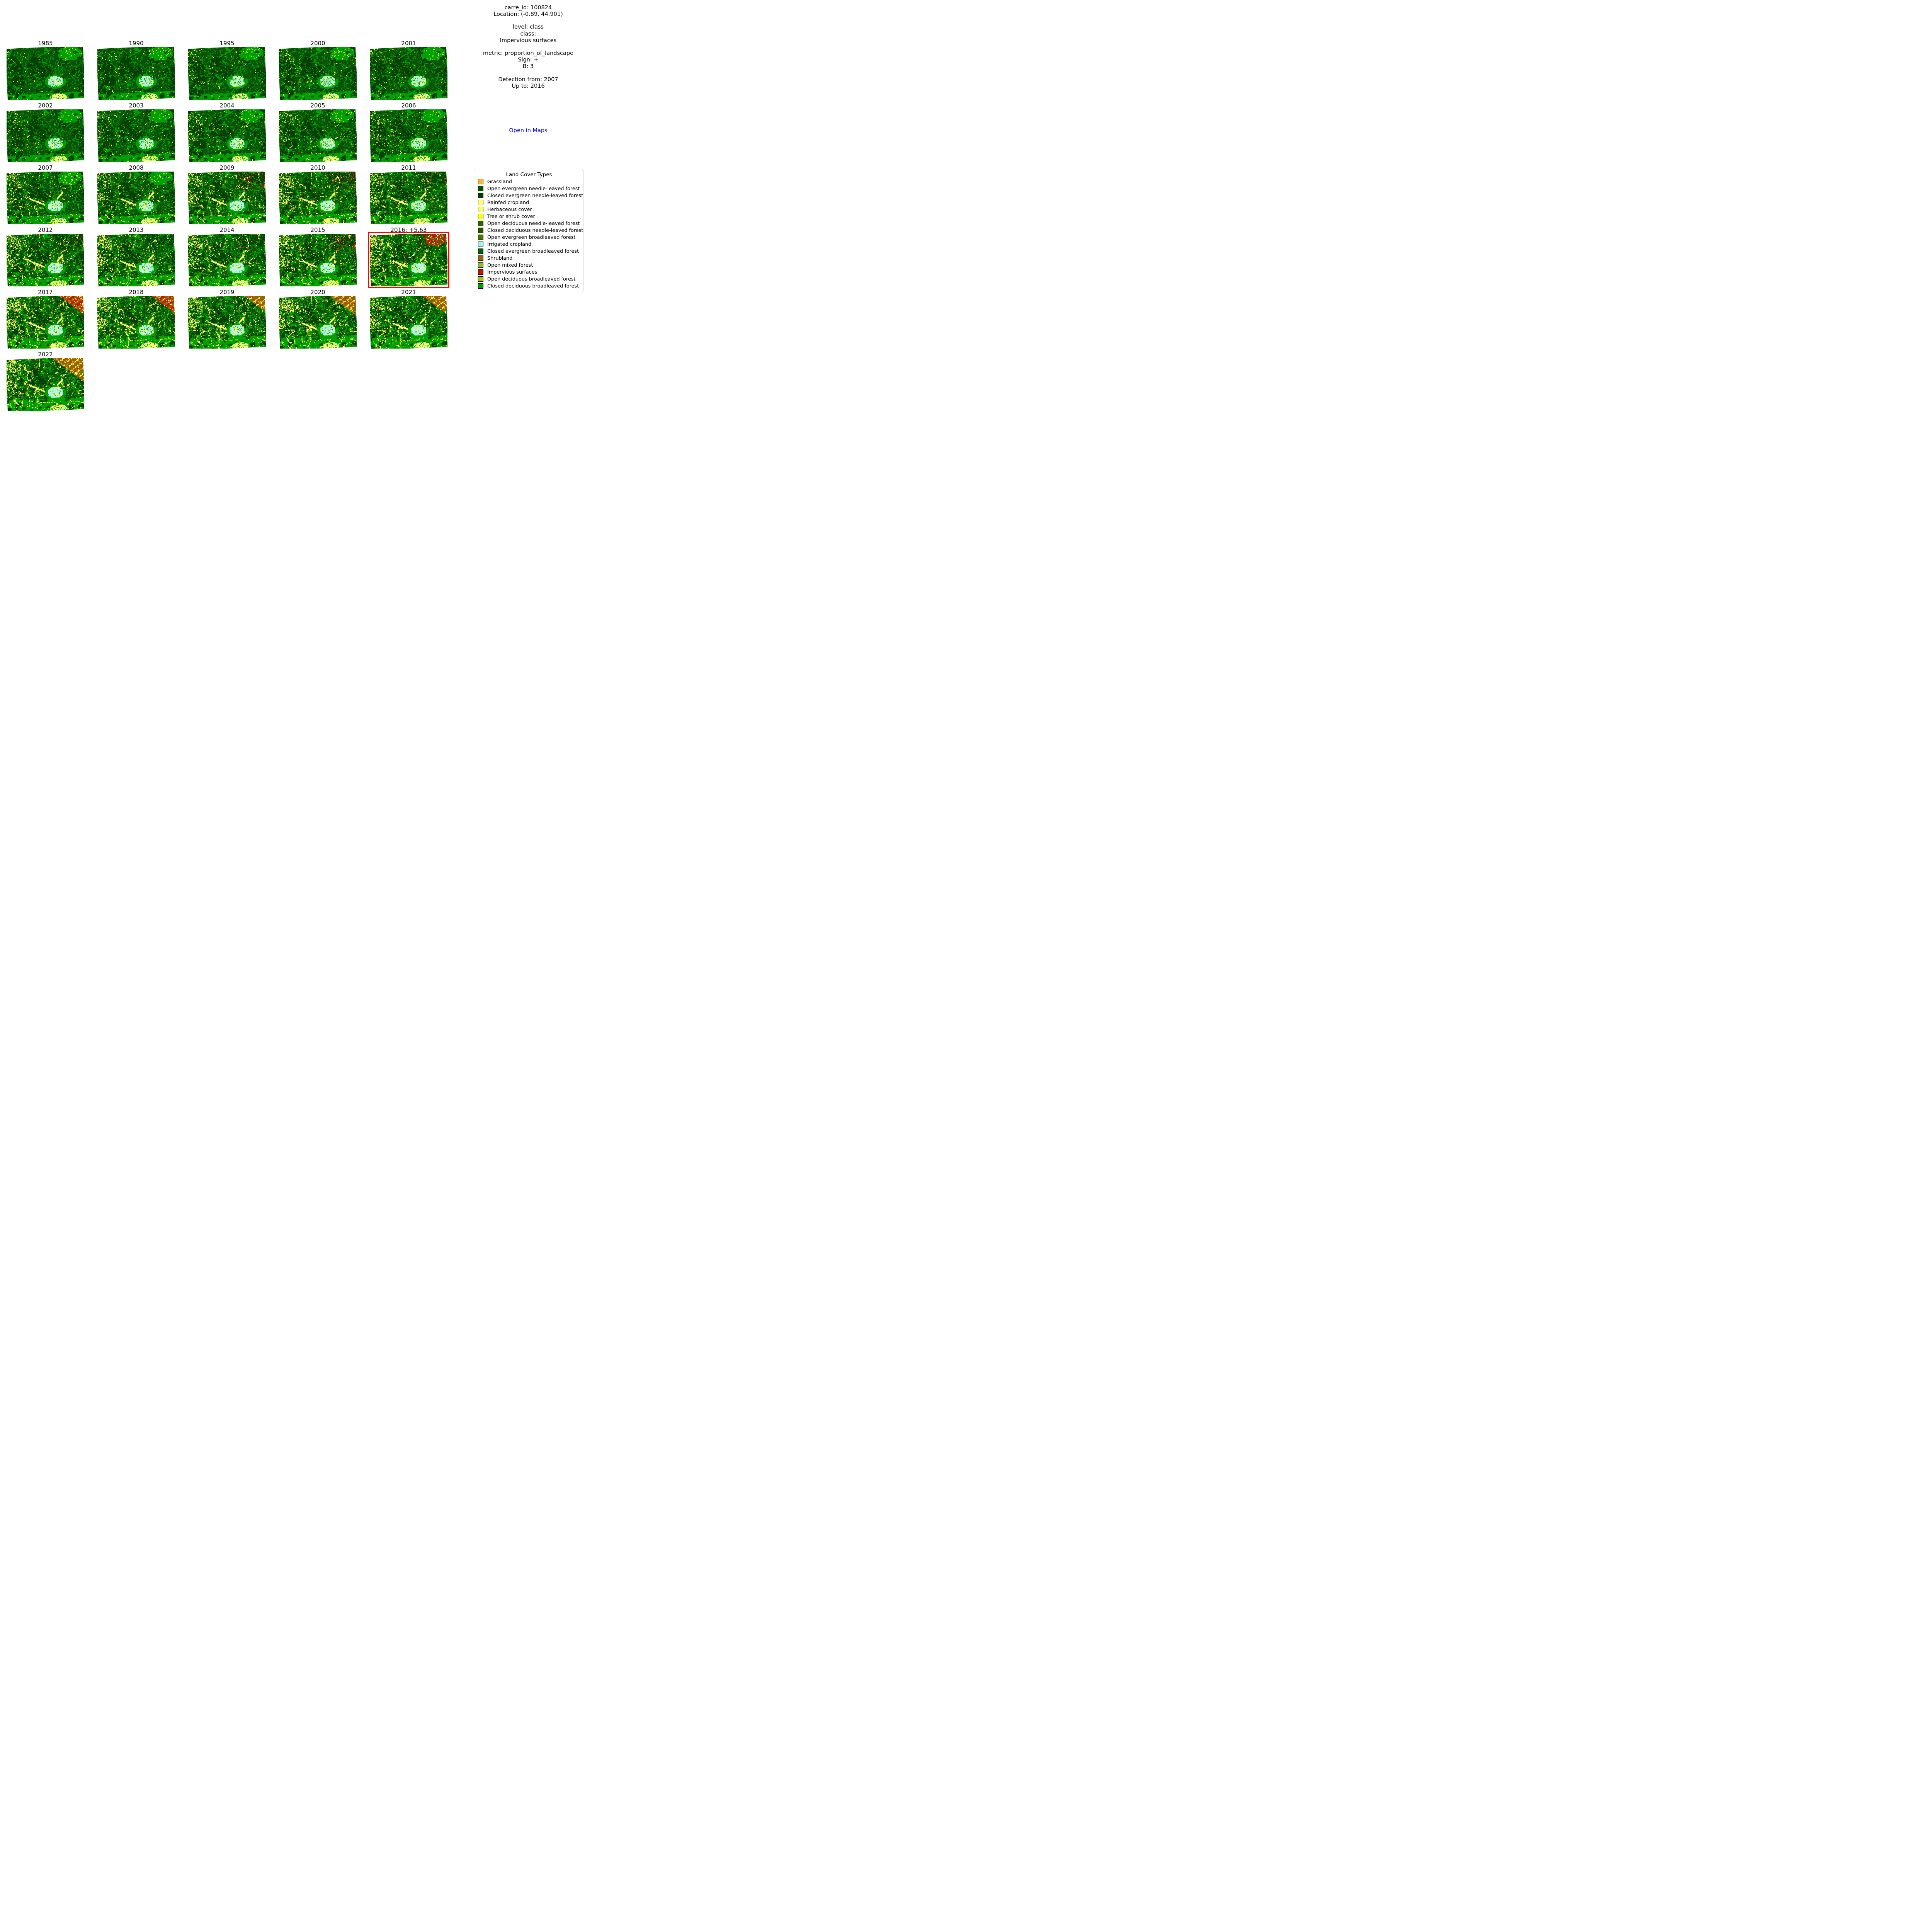 This screenshot has width=1932, height=1913. Describe the element at coordinates (136, 43) in the screenshot. I see `map-title-1990: 1990` at that location.